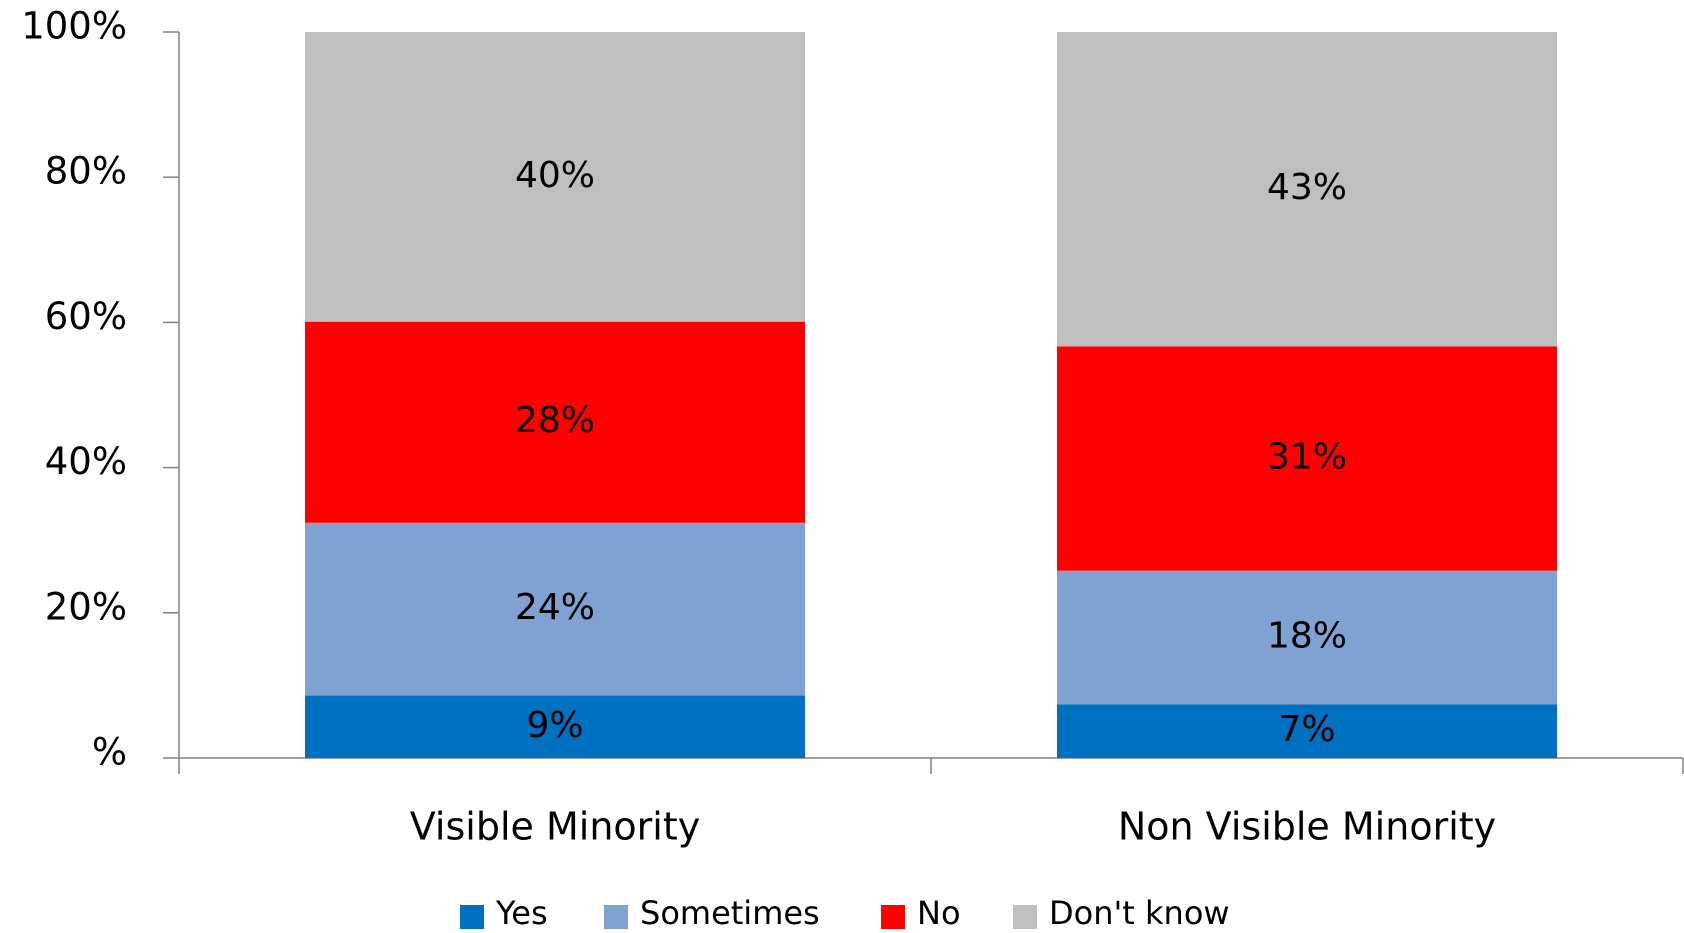 The height and width of the screenshot is (933, 1684). I want to click on legend-label: No, so click(939, 913).